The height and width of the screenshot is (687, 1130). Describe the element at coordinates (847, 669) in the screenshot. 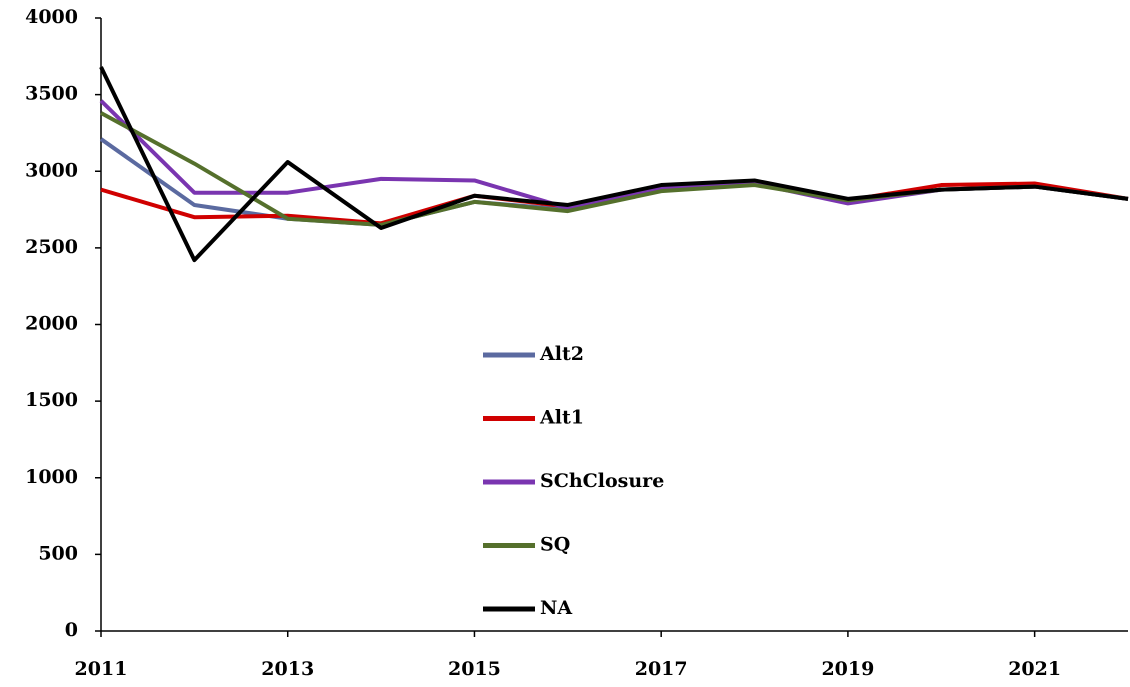

I see `x-tick-label: 2019` at that location.